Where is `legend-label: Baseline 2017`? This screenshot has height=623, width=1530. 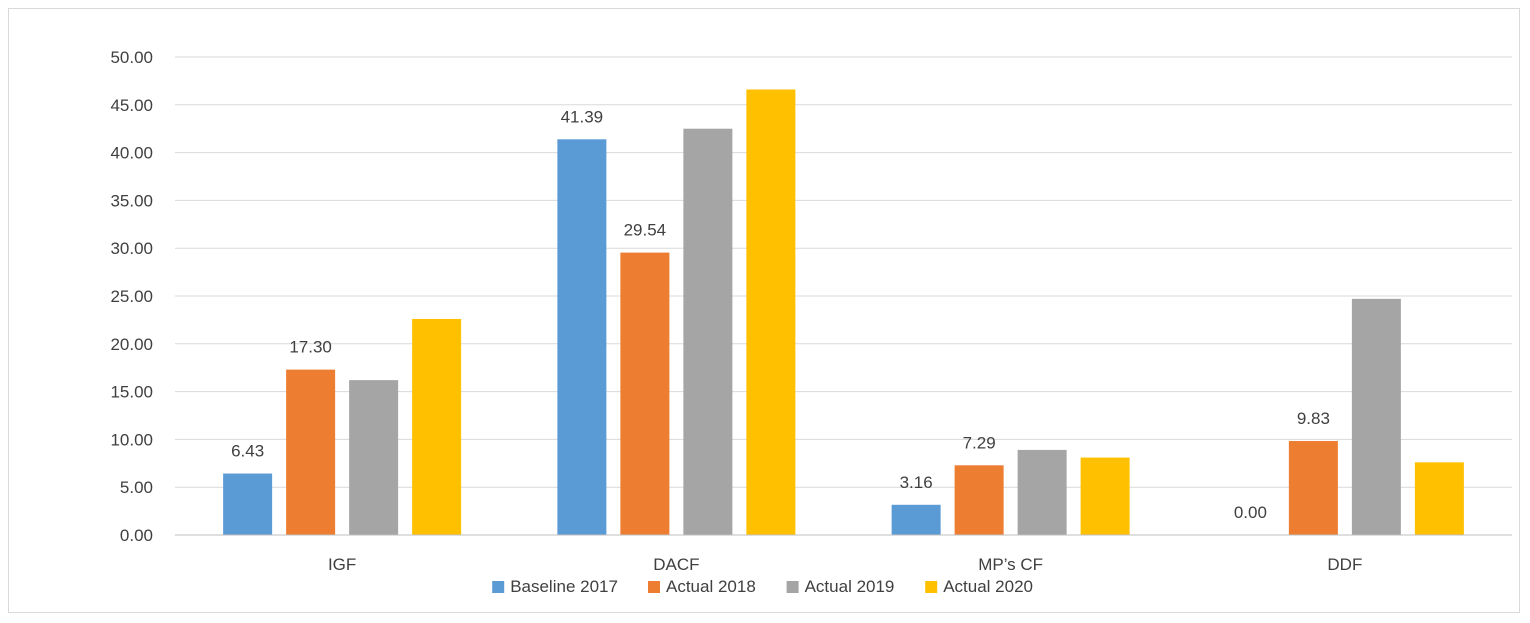 legend-label: Baseline 2017 is located at coordinates (564, 586).